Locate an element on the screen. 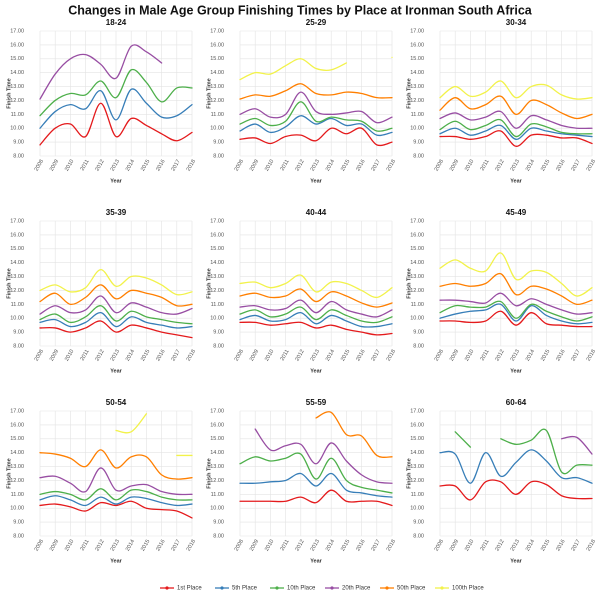  legend-label: 50th Place is located at coordinates (411, 589).